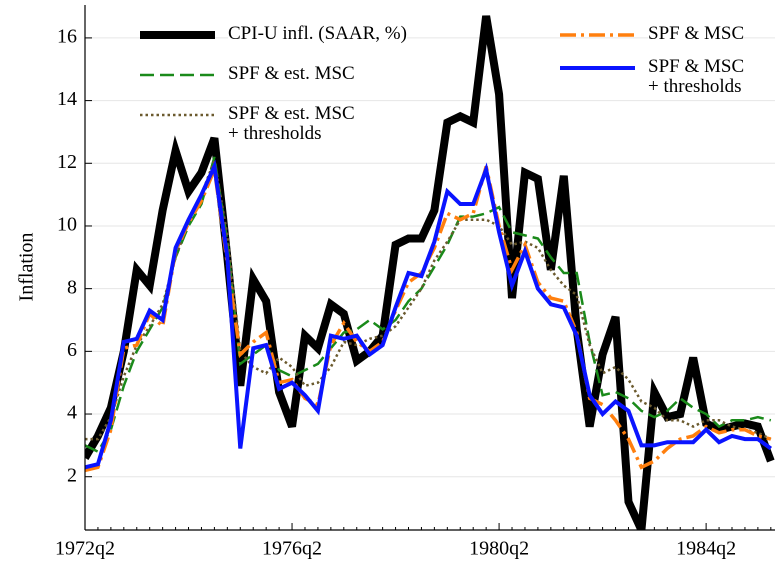  I want to click on legend-label: SPF & MSC + thresholds, so click(696, 76).